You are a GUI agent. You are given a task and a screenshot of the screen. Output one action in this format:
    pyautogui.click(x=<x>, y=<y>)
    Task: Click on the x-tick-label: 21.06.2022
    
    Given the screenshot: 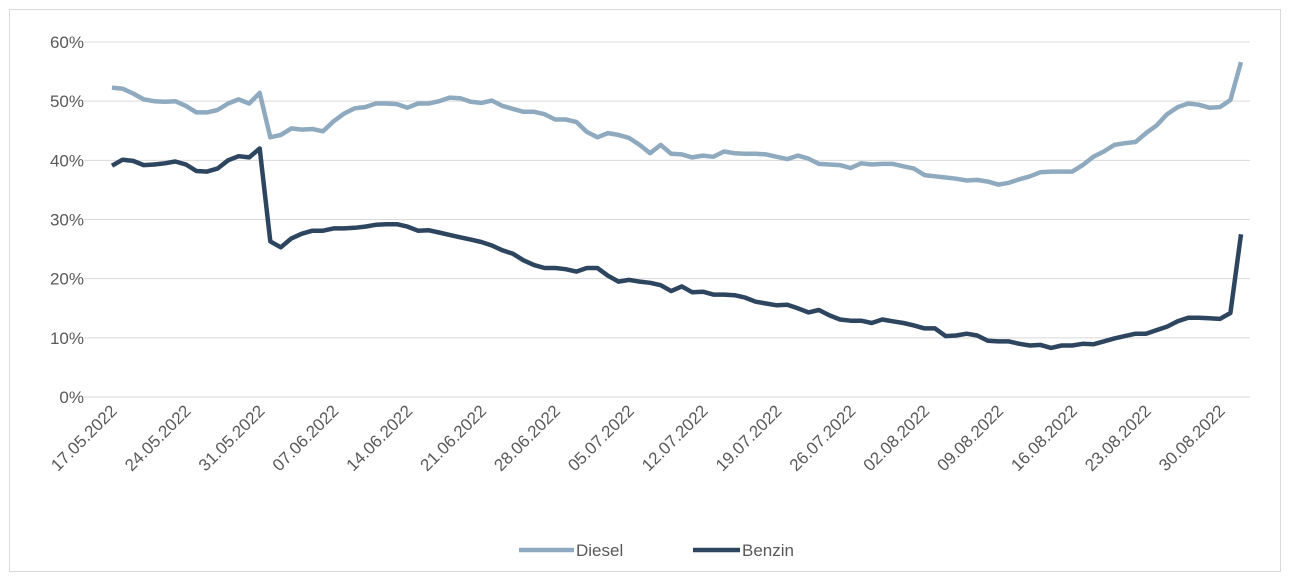 What is the action you would take?
    pyautogui.click(x=454, y=438)
    